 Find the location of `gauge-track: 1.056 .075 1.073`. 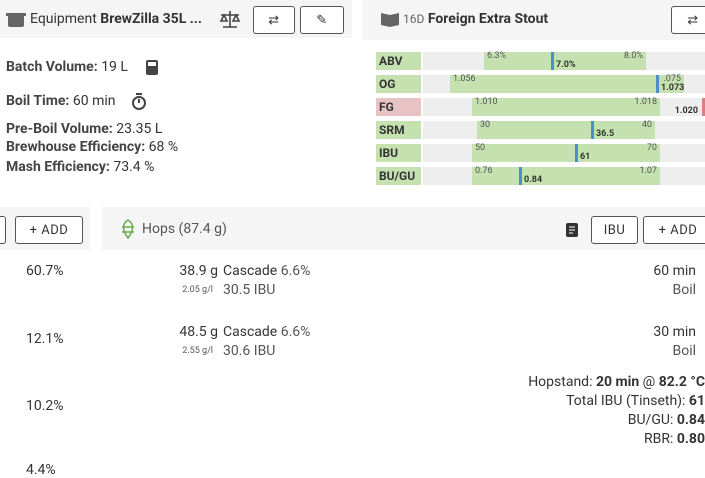

gauge-track: 1.056 .075 1.073 is located at coordinates (564, 83).